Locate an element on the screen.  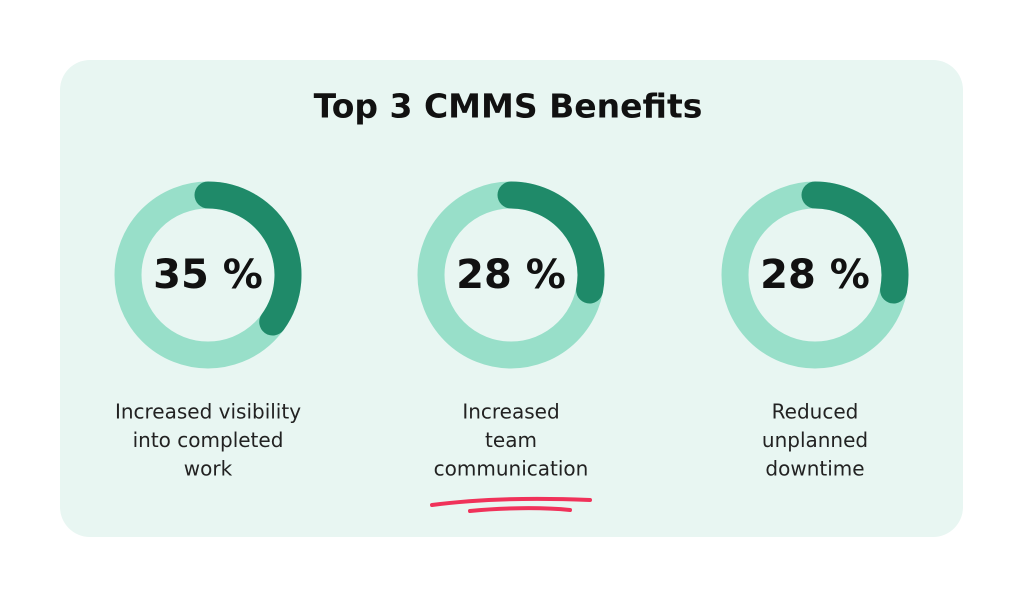
caption-line: into completed is located at coordinates (208, 440).